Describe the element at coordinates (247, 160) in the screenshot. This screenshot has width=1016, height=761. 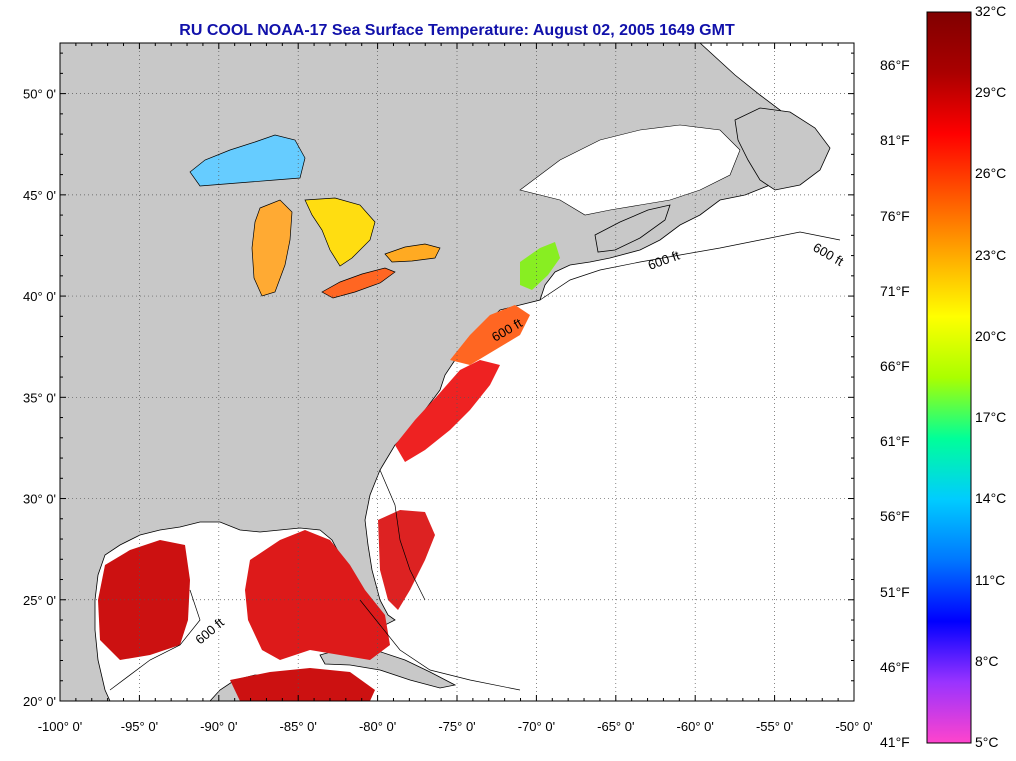
I see `lake-superior` at that location.